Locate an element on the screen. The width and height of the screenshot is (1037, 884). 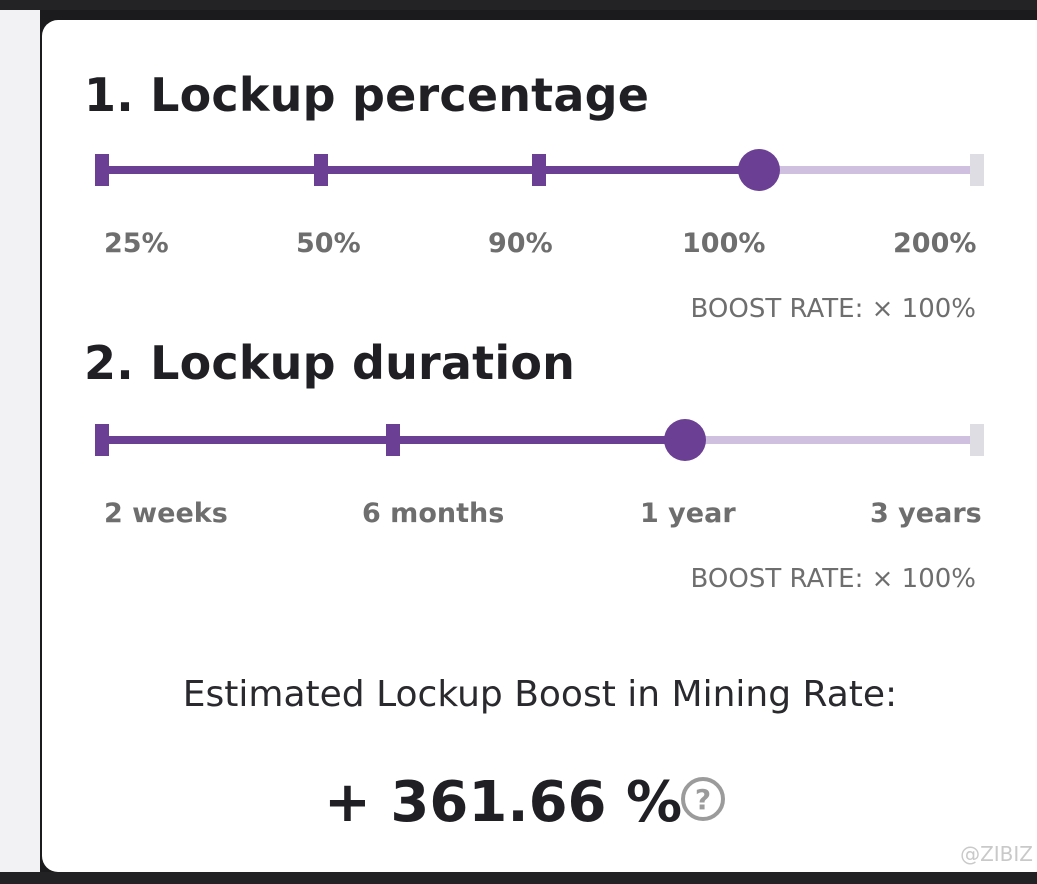
duration-stop-3-years is located at coordinates (977, 440).